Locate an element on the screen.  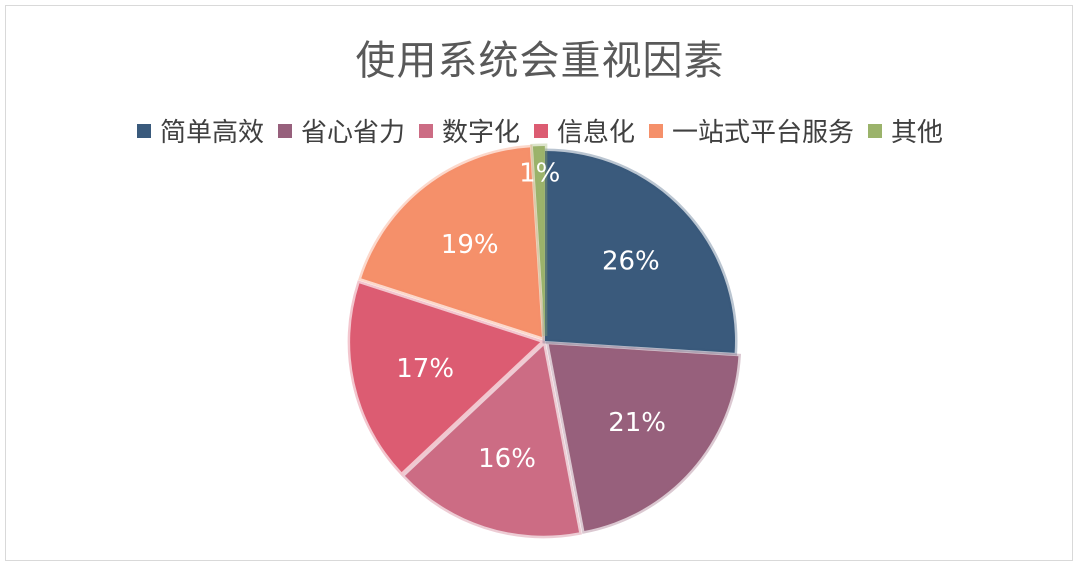
legend-item-qita: 其他 is located at coordinates (905, 130).